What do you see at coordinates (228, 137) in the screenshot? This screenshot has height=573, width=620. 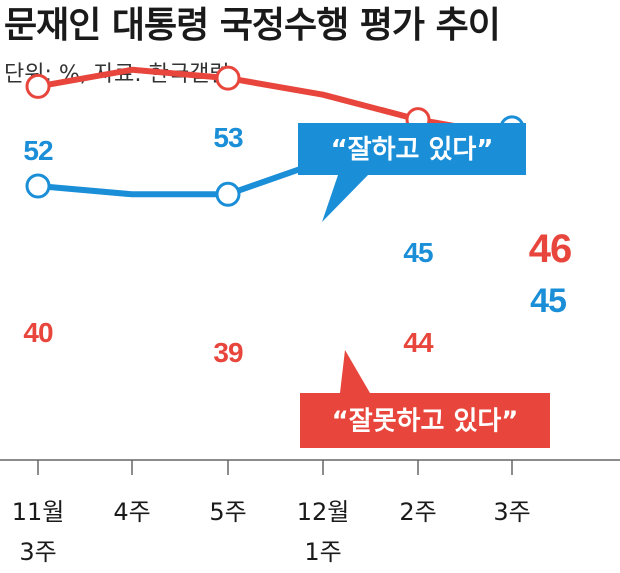 I see `data-label-positive: 53` at bounding box center [228, 137].